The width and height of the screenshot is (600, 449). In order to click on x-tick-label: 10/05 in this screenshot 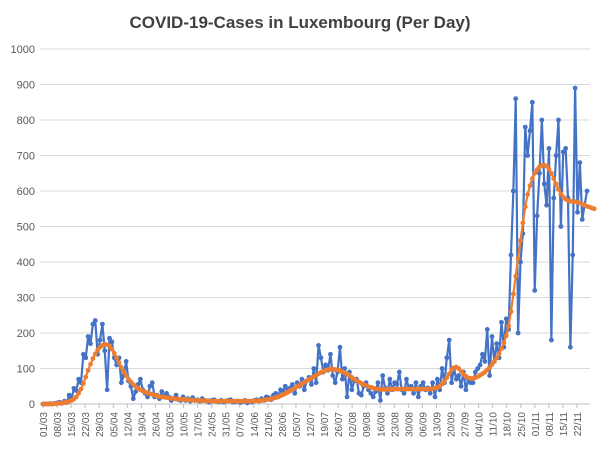, I will do `click(185, 424)`.